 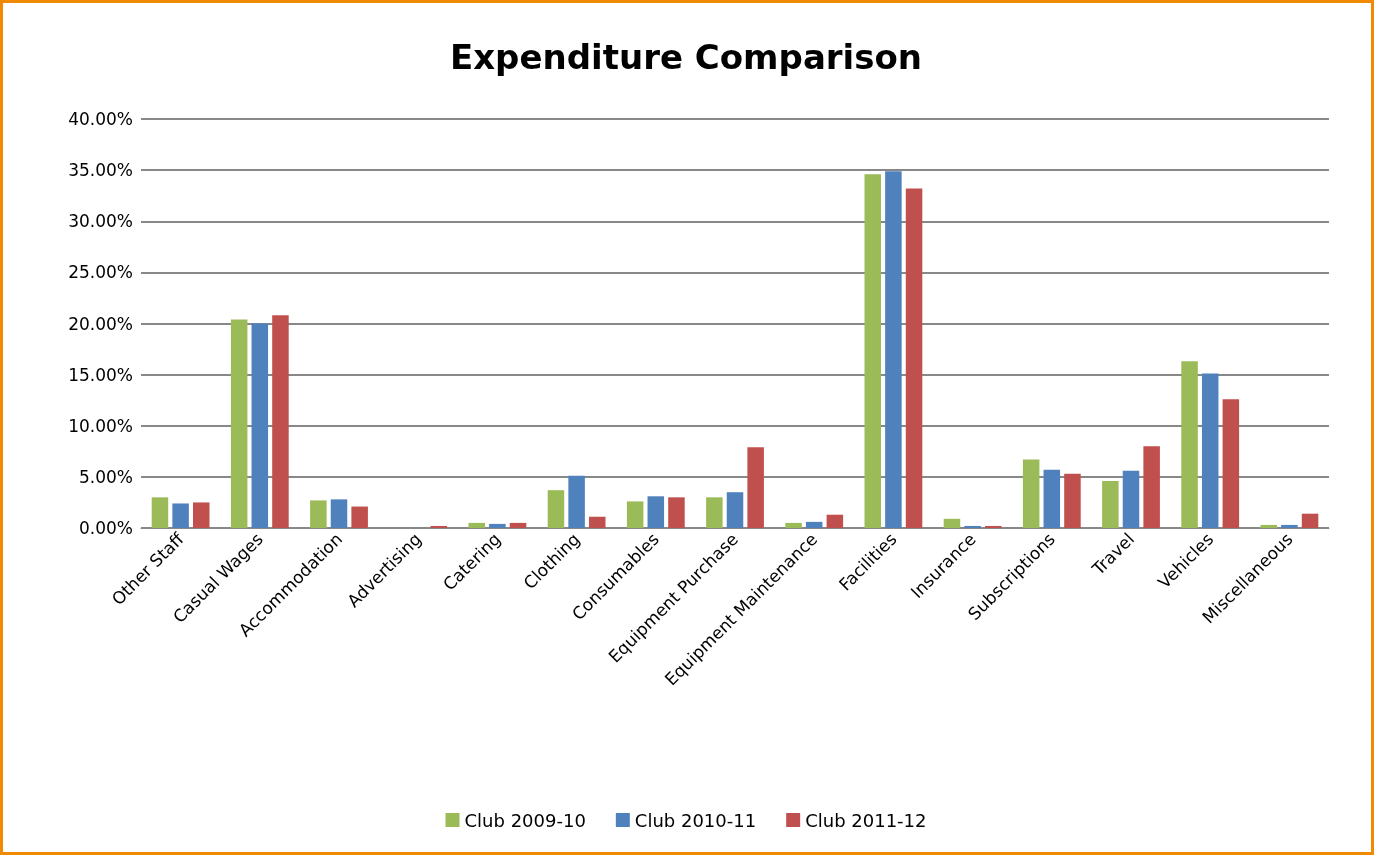 What do you see at coordinates (525, 820) in the screenshot?
I see `legend-label: Club 2009-10` at bounding box center [525, 820].